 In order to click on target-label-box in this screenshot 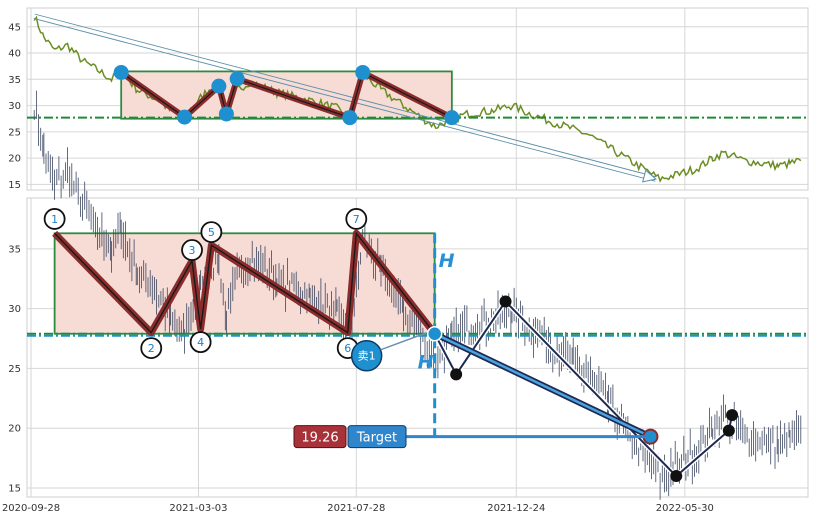, I will do `click(377, 437)`.